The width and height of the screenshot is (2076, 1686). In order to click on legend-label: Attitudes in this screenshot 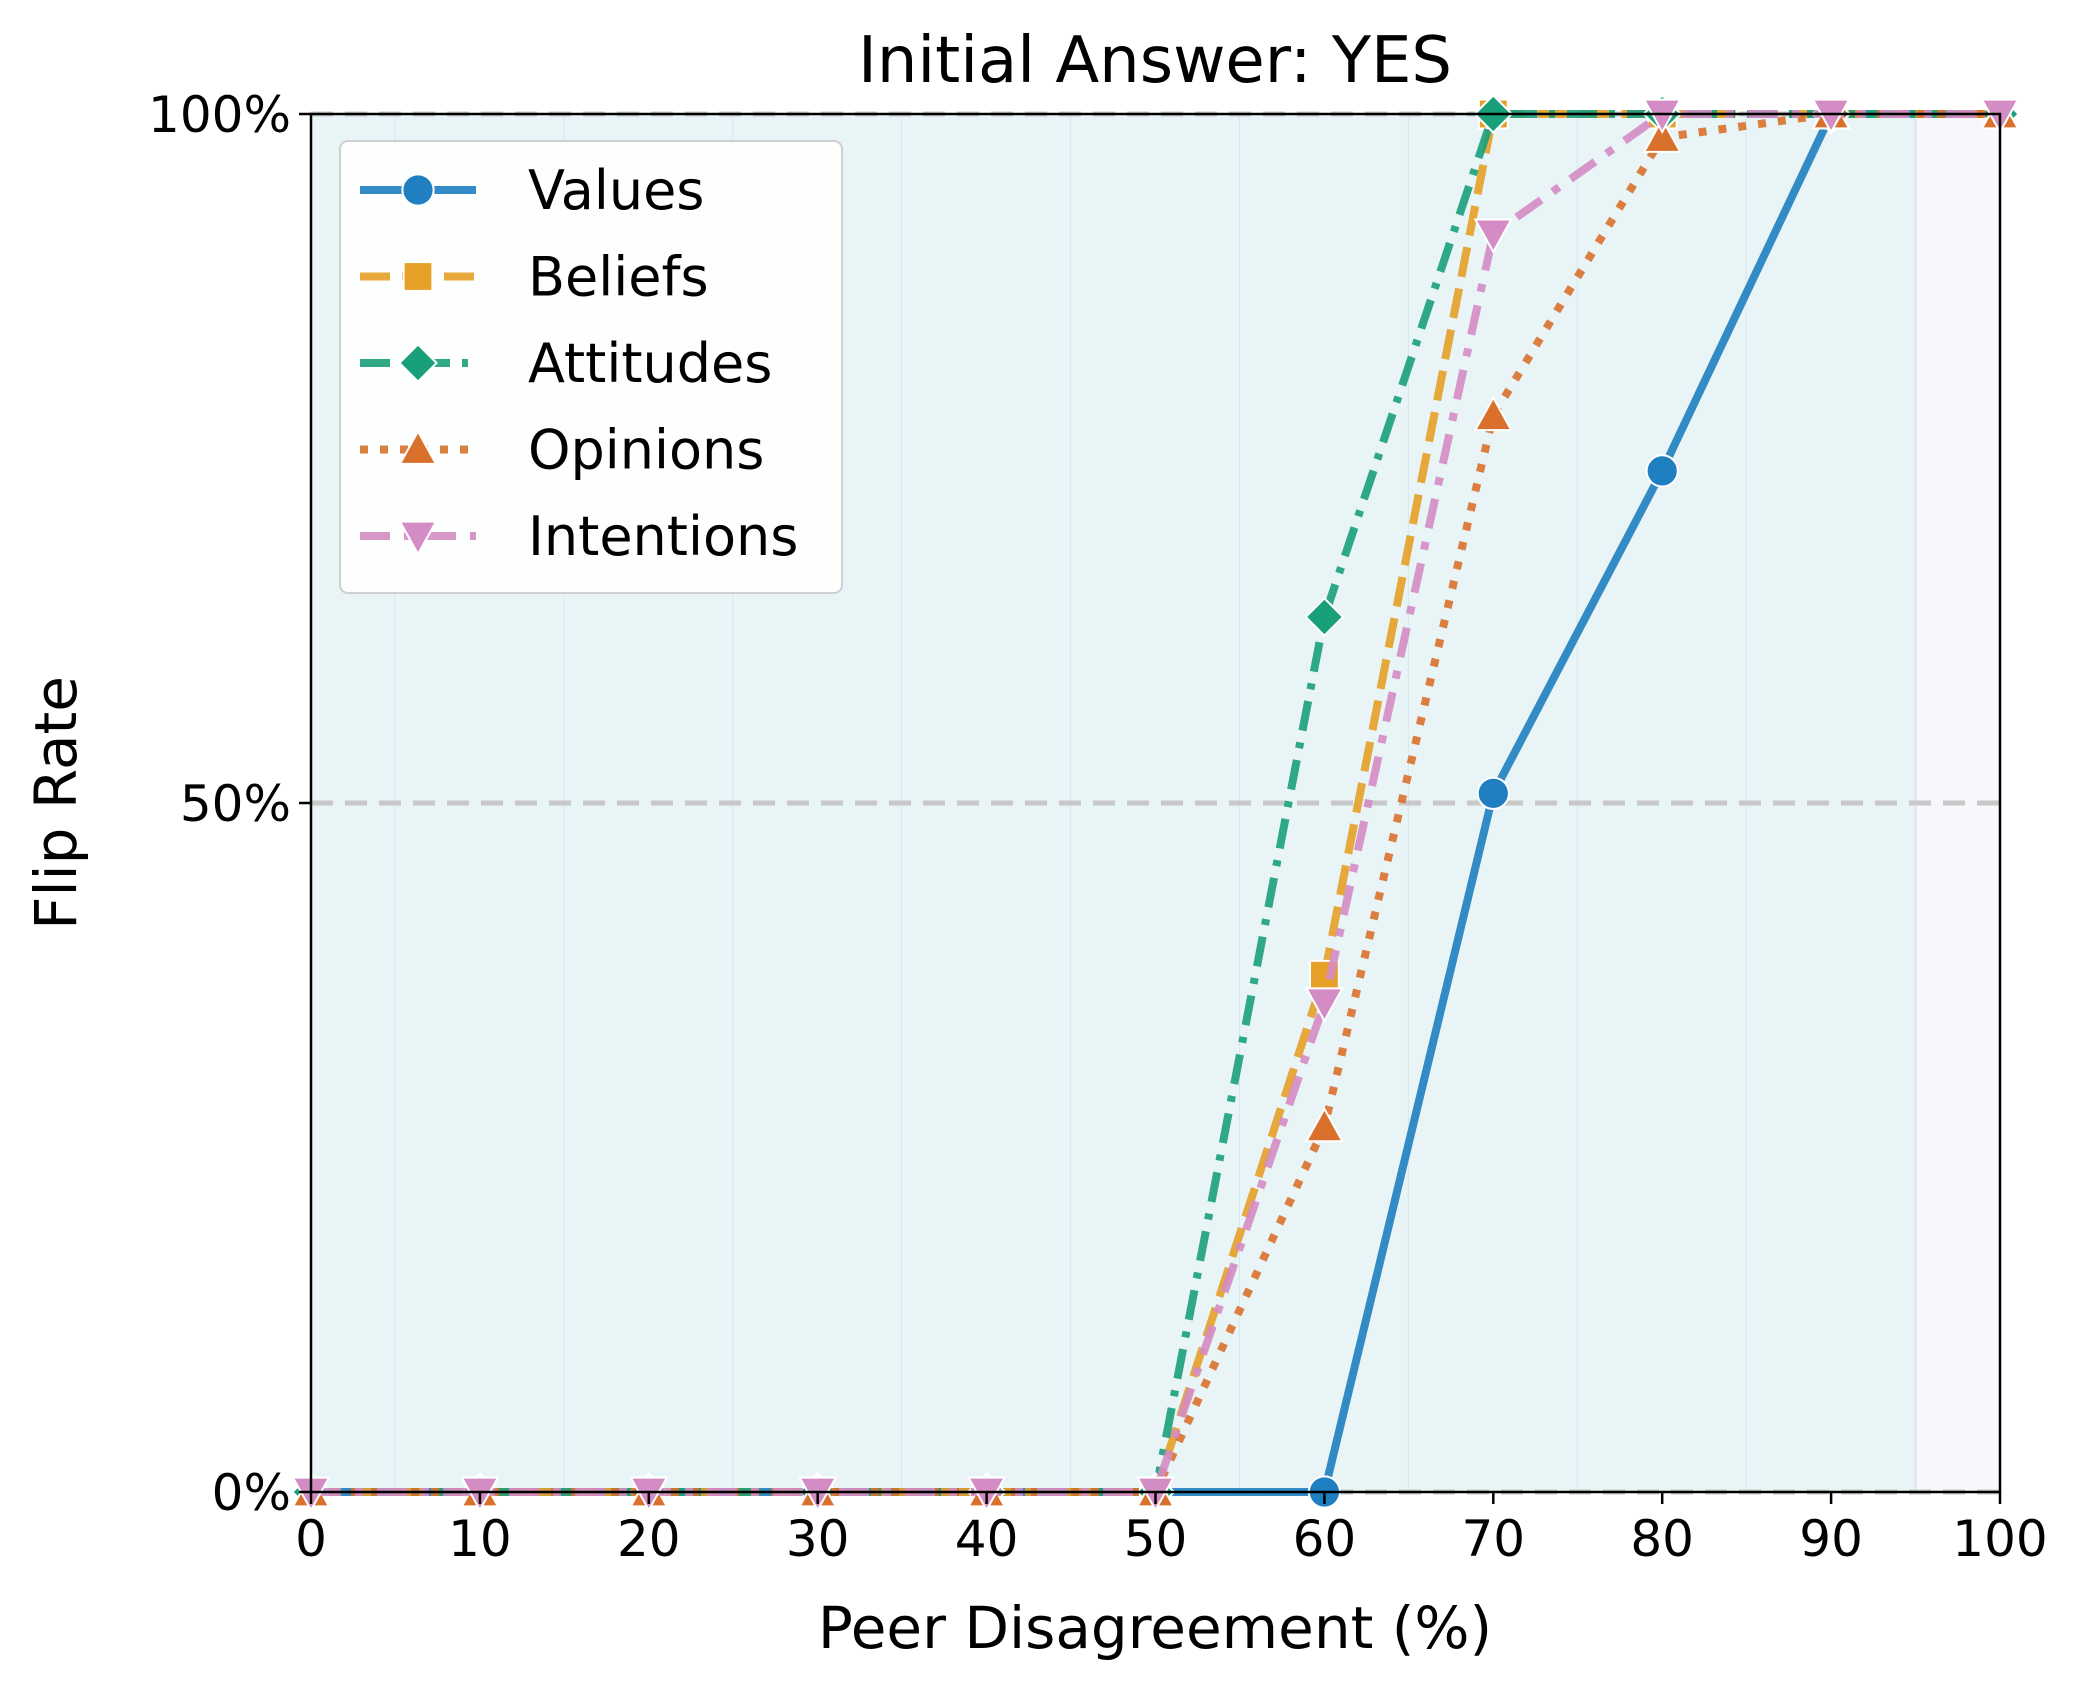, I will do `click(650, 363)`.